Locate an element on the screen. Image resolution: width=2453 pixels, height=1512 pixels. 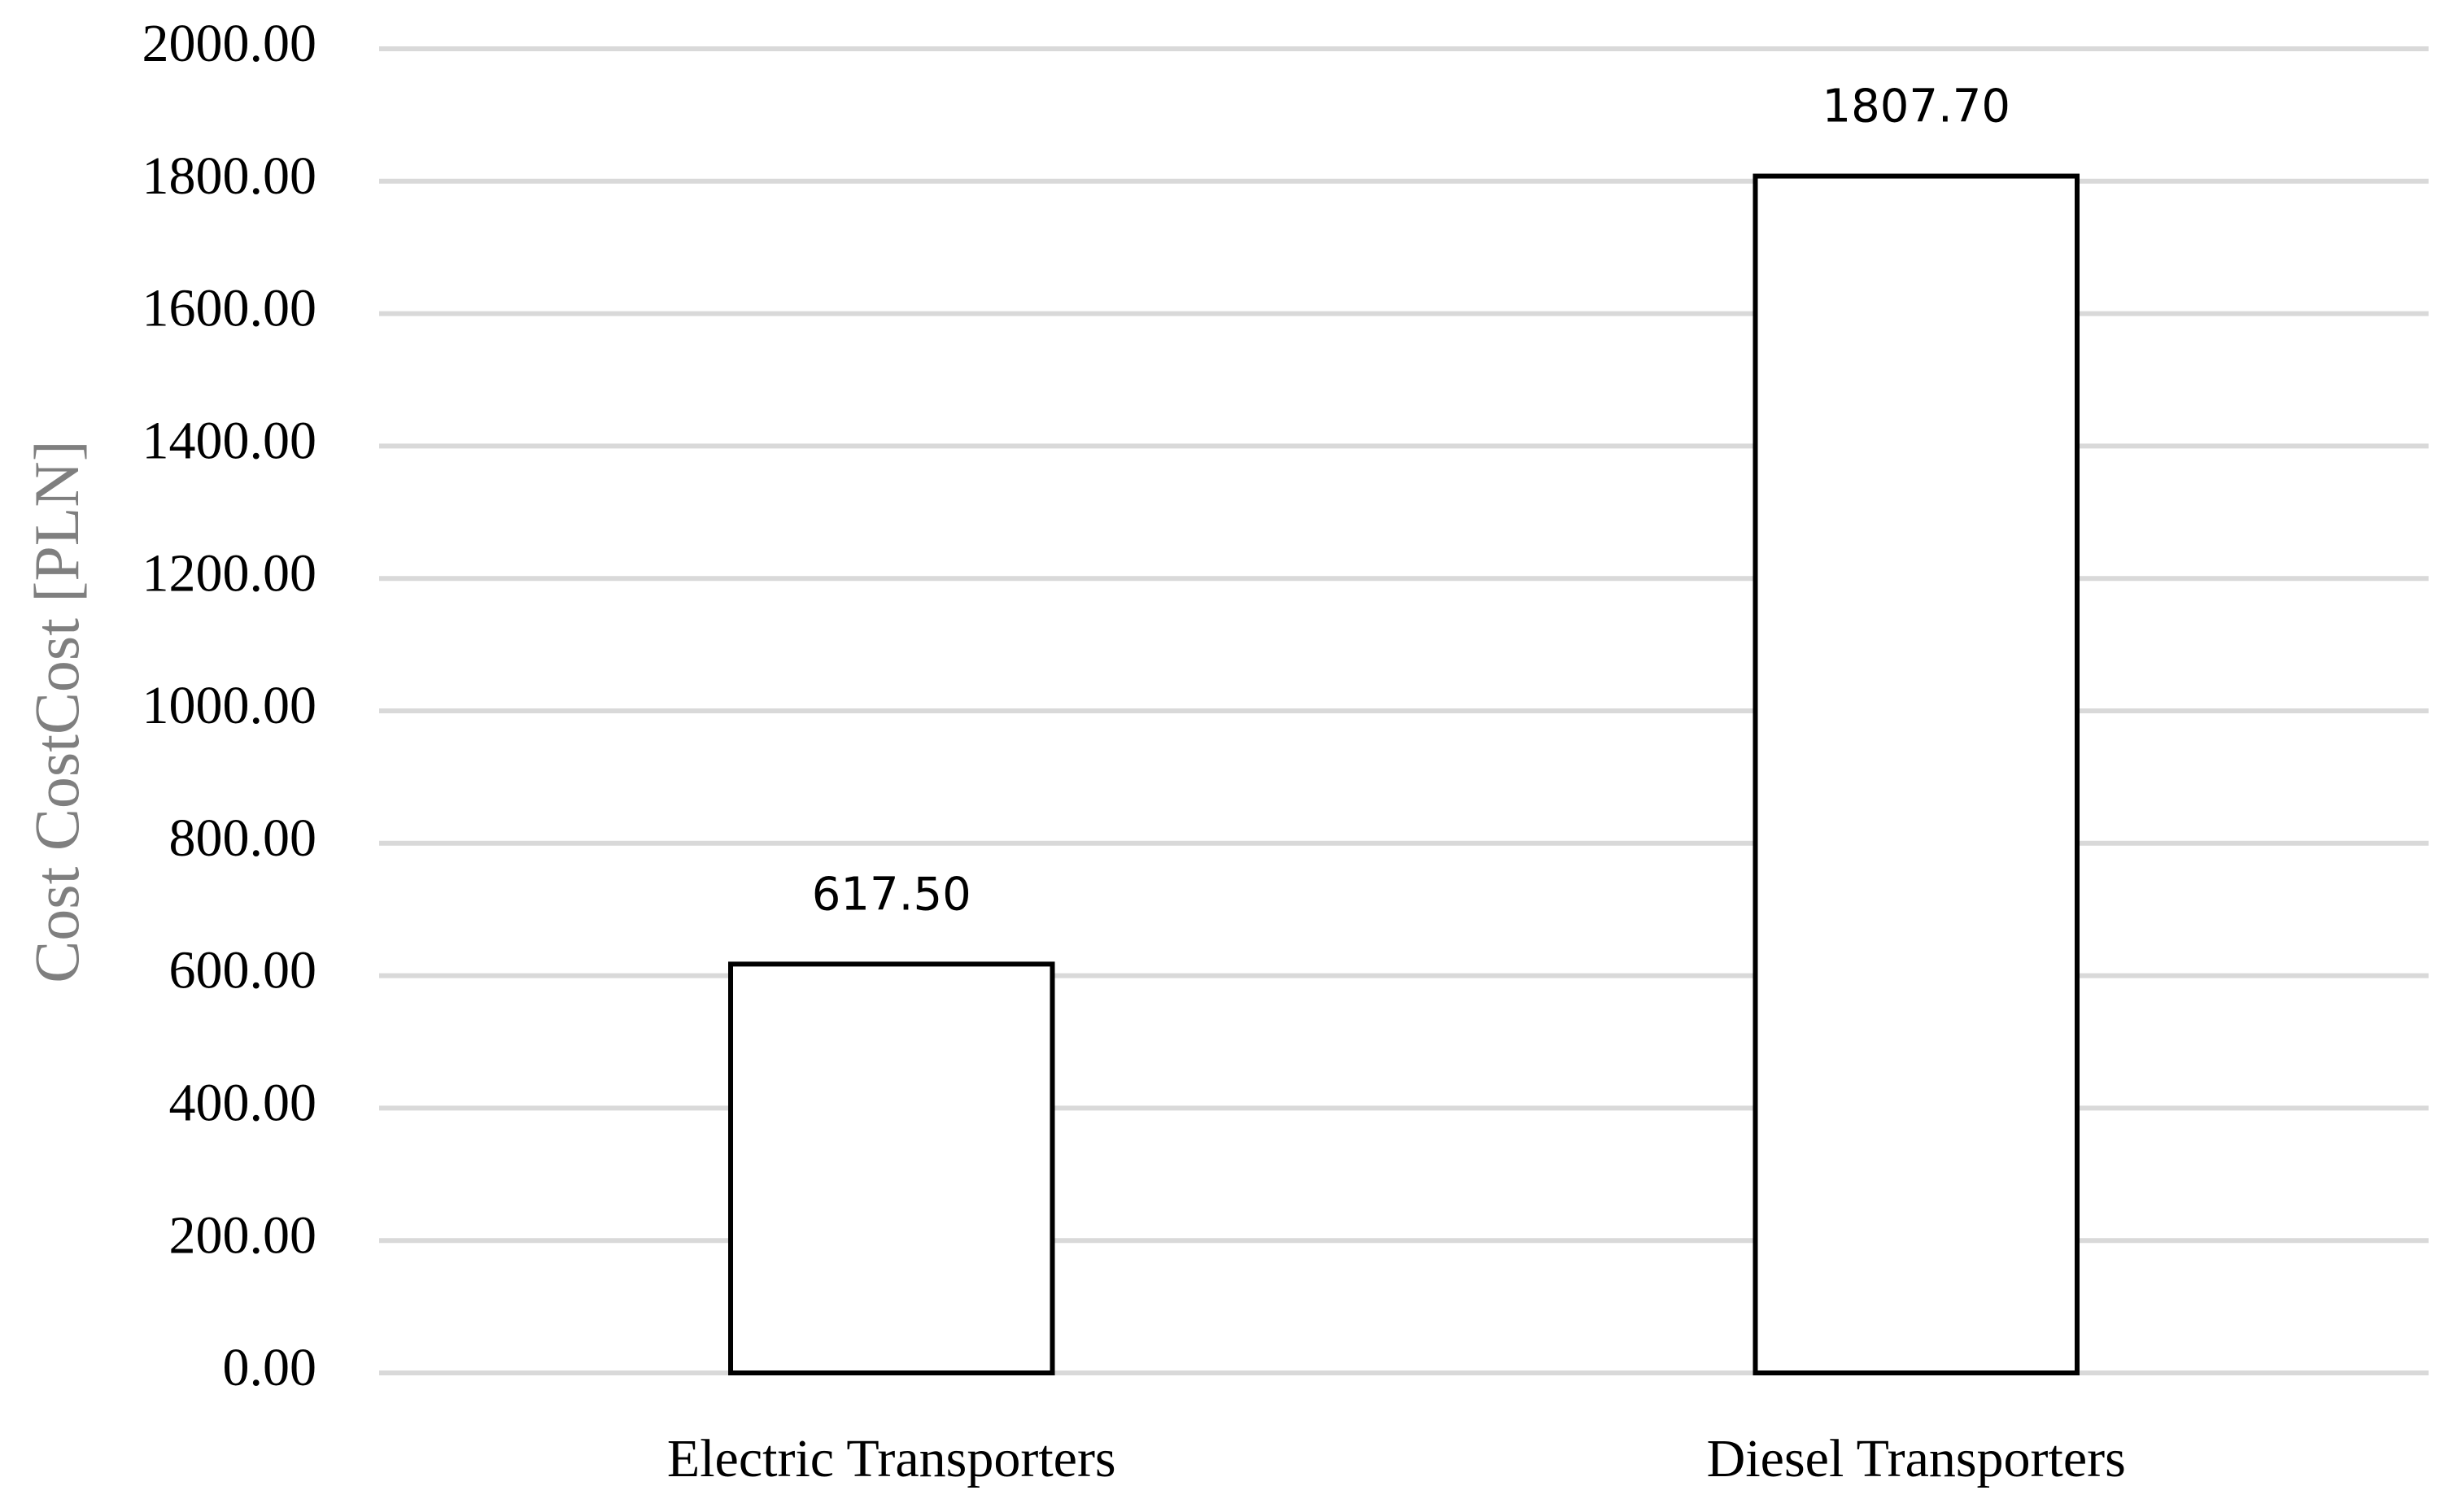
x-tick-label: Diesel Transporters is located at coordinates (1916, 1458).